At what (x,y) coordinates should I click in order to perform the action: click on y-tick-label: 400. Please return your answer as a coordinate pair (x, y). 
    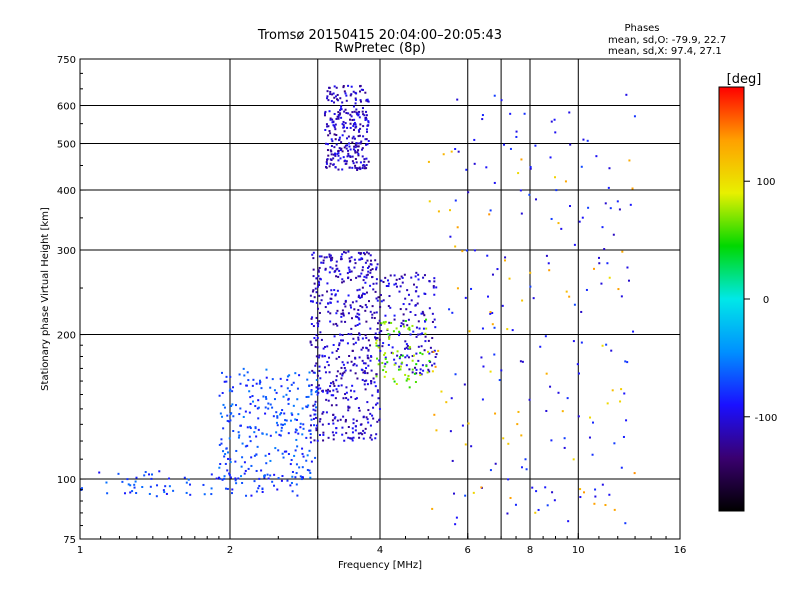
    Looking at the image, I should click on (66, 191).